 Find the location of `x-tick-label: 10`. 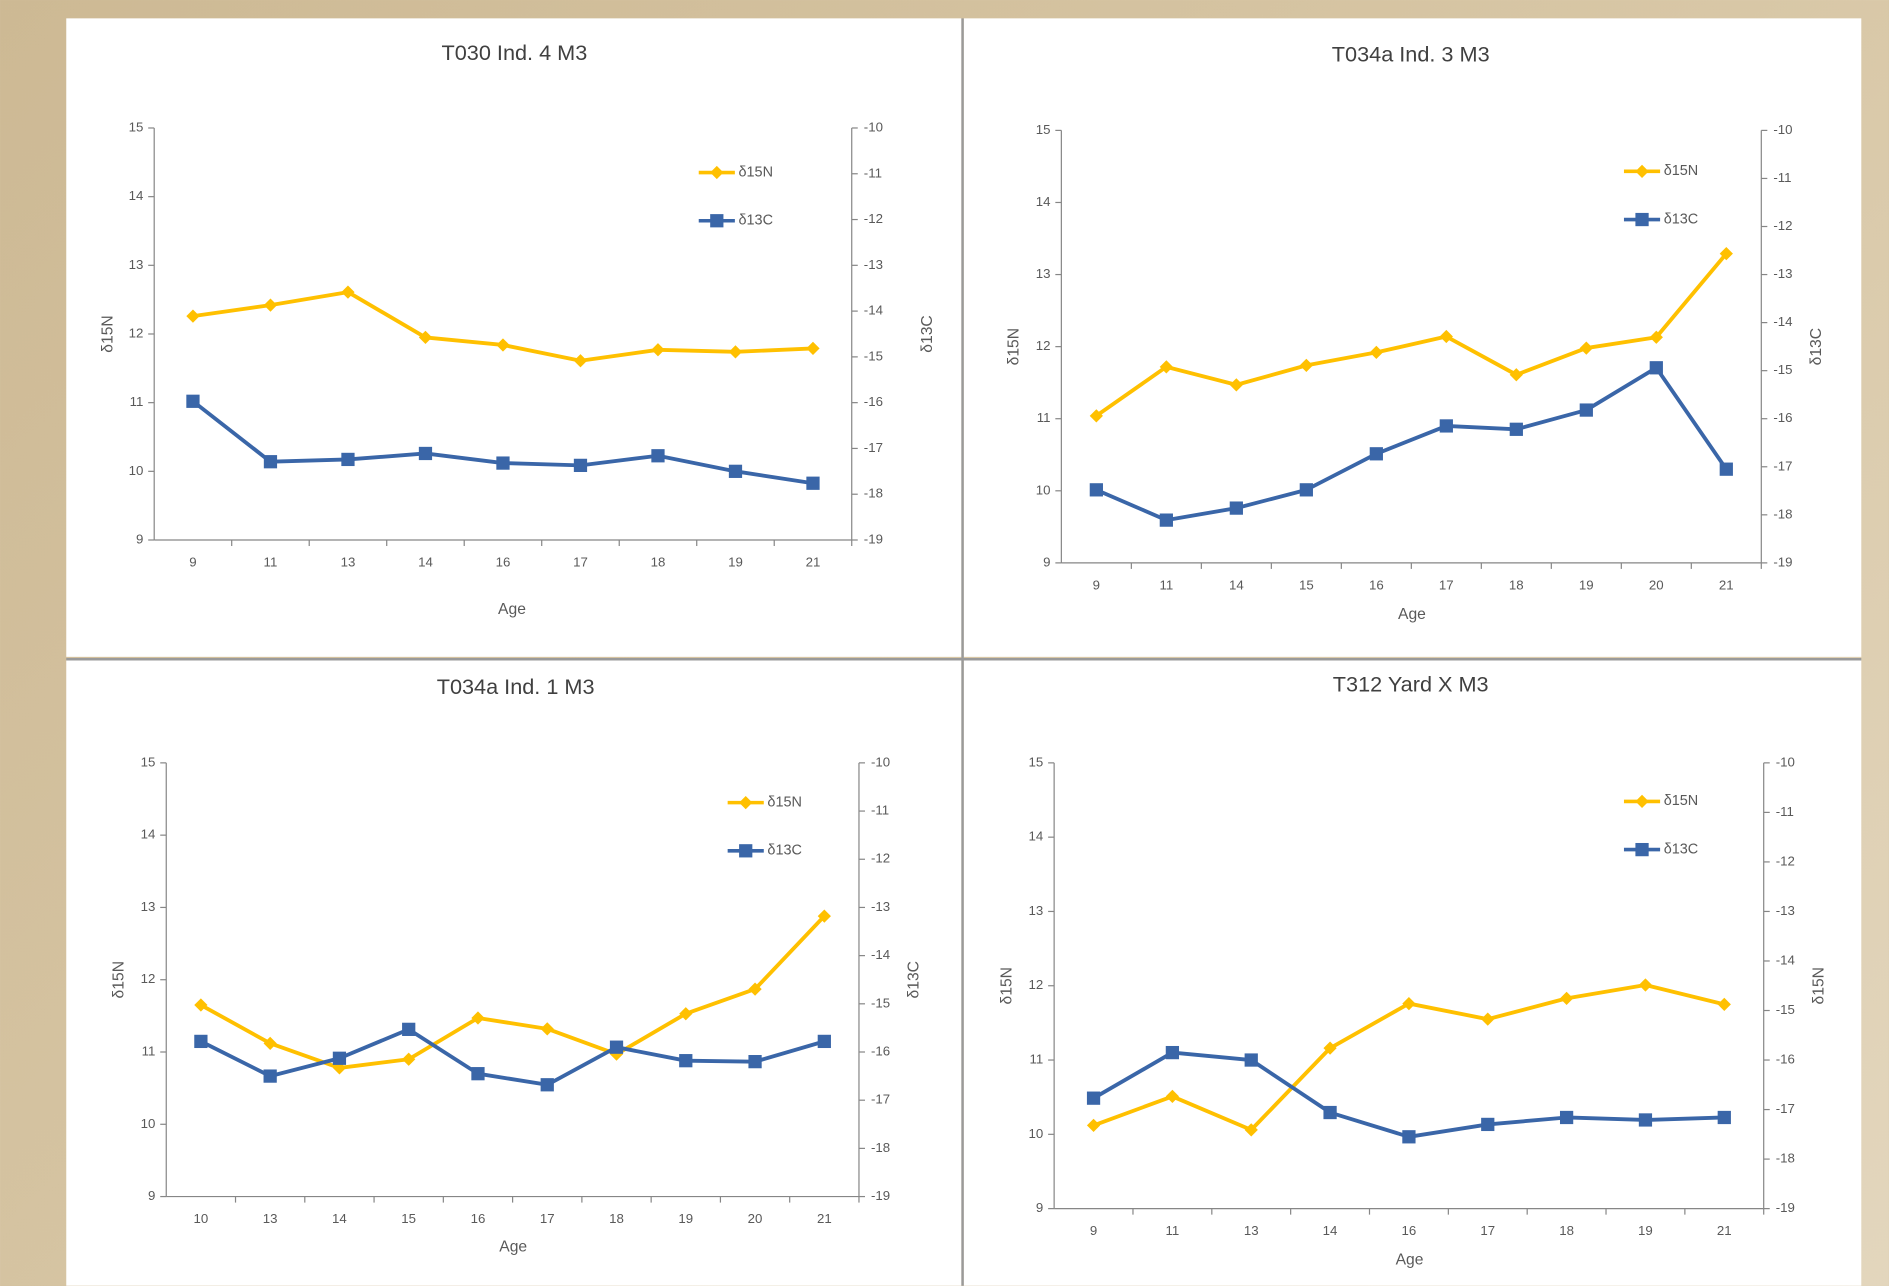

x-tick-label: 10 is located at coordinates (201, 1218).